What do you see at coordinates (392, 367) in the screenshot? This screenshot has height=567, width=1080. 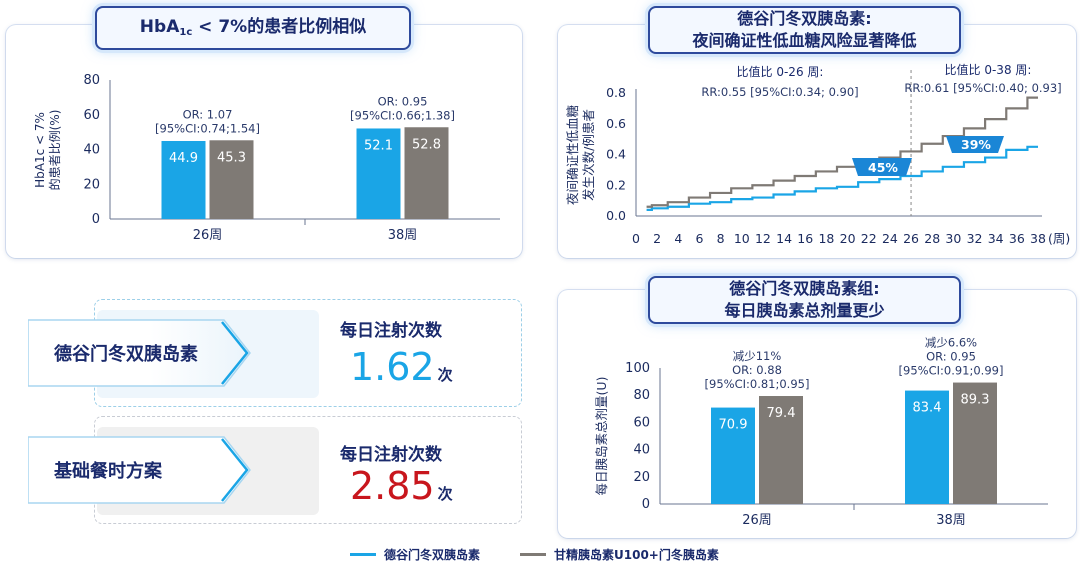 I see `degludec-aspart-injection-number: 1.62` at bounding box center [392, 367].